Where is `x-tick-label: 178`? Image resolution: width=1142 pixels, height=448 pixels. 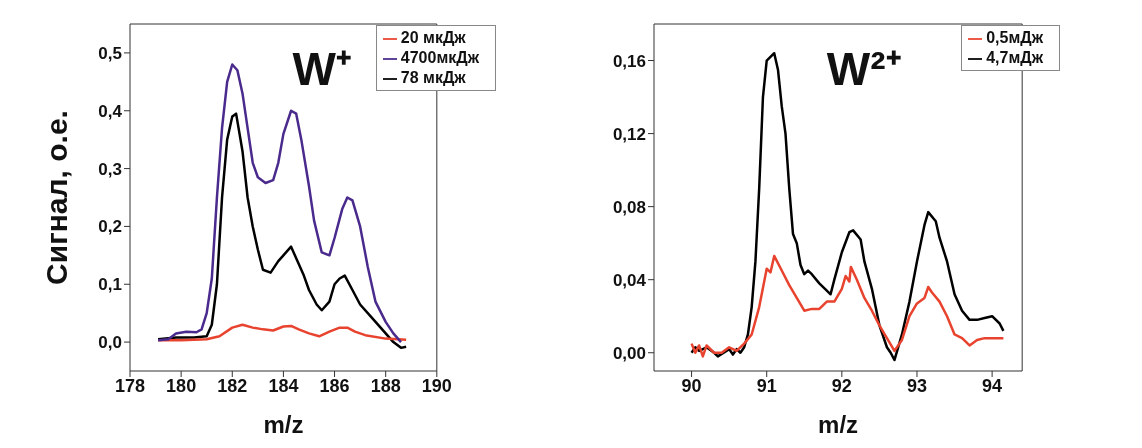
x-tick-label: 178 is located at coordinates (130, 385).